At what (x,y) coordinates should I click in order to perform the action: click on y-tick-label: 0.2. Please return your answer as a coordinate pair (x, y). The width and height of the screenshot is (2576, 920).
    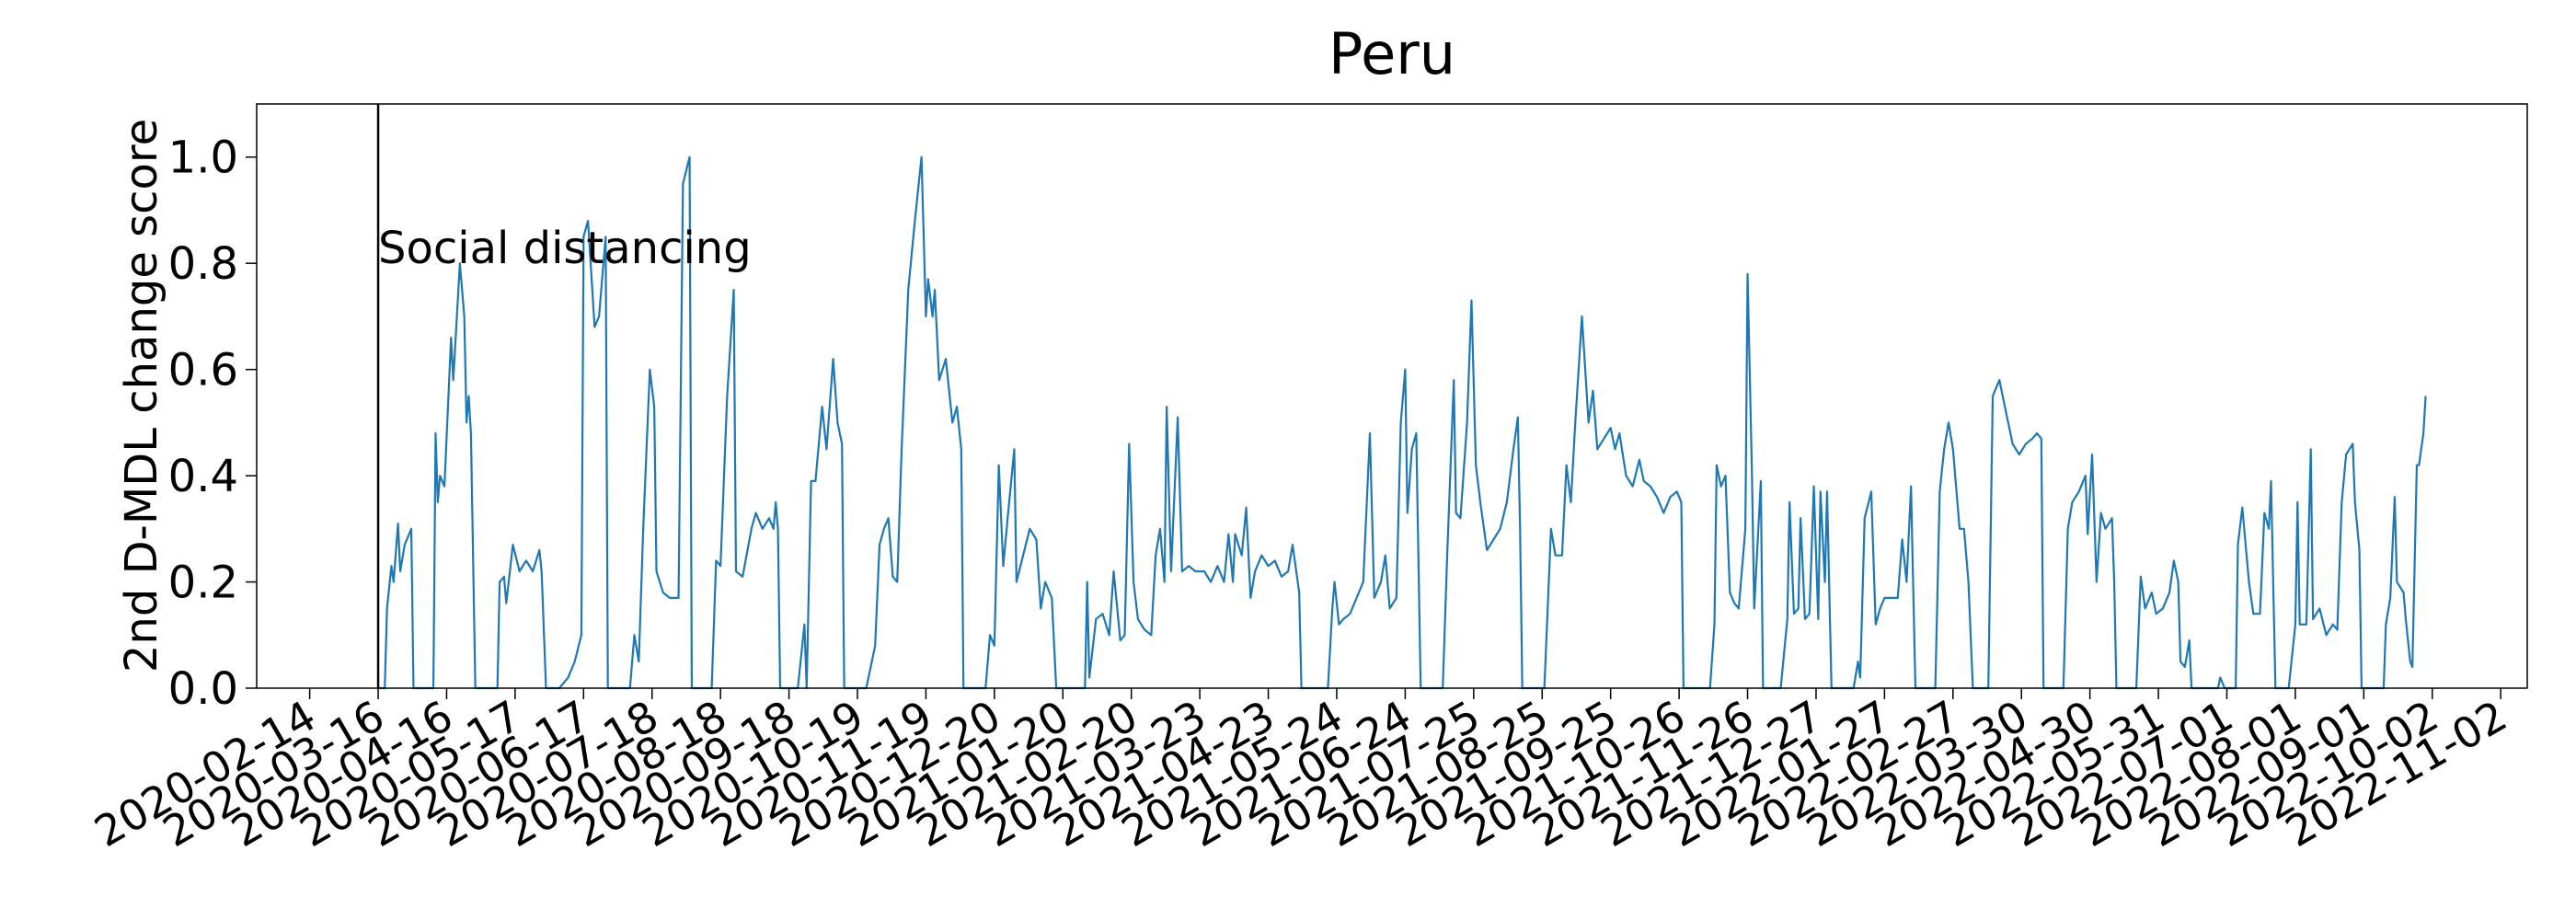
    Looking at the image, I should click on (203, 583).